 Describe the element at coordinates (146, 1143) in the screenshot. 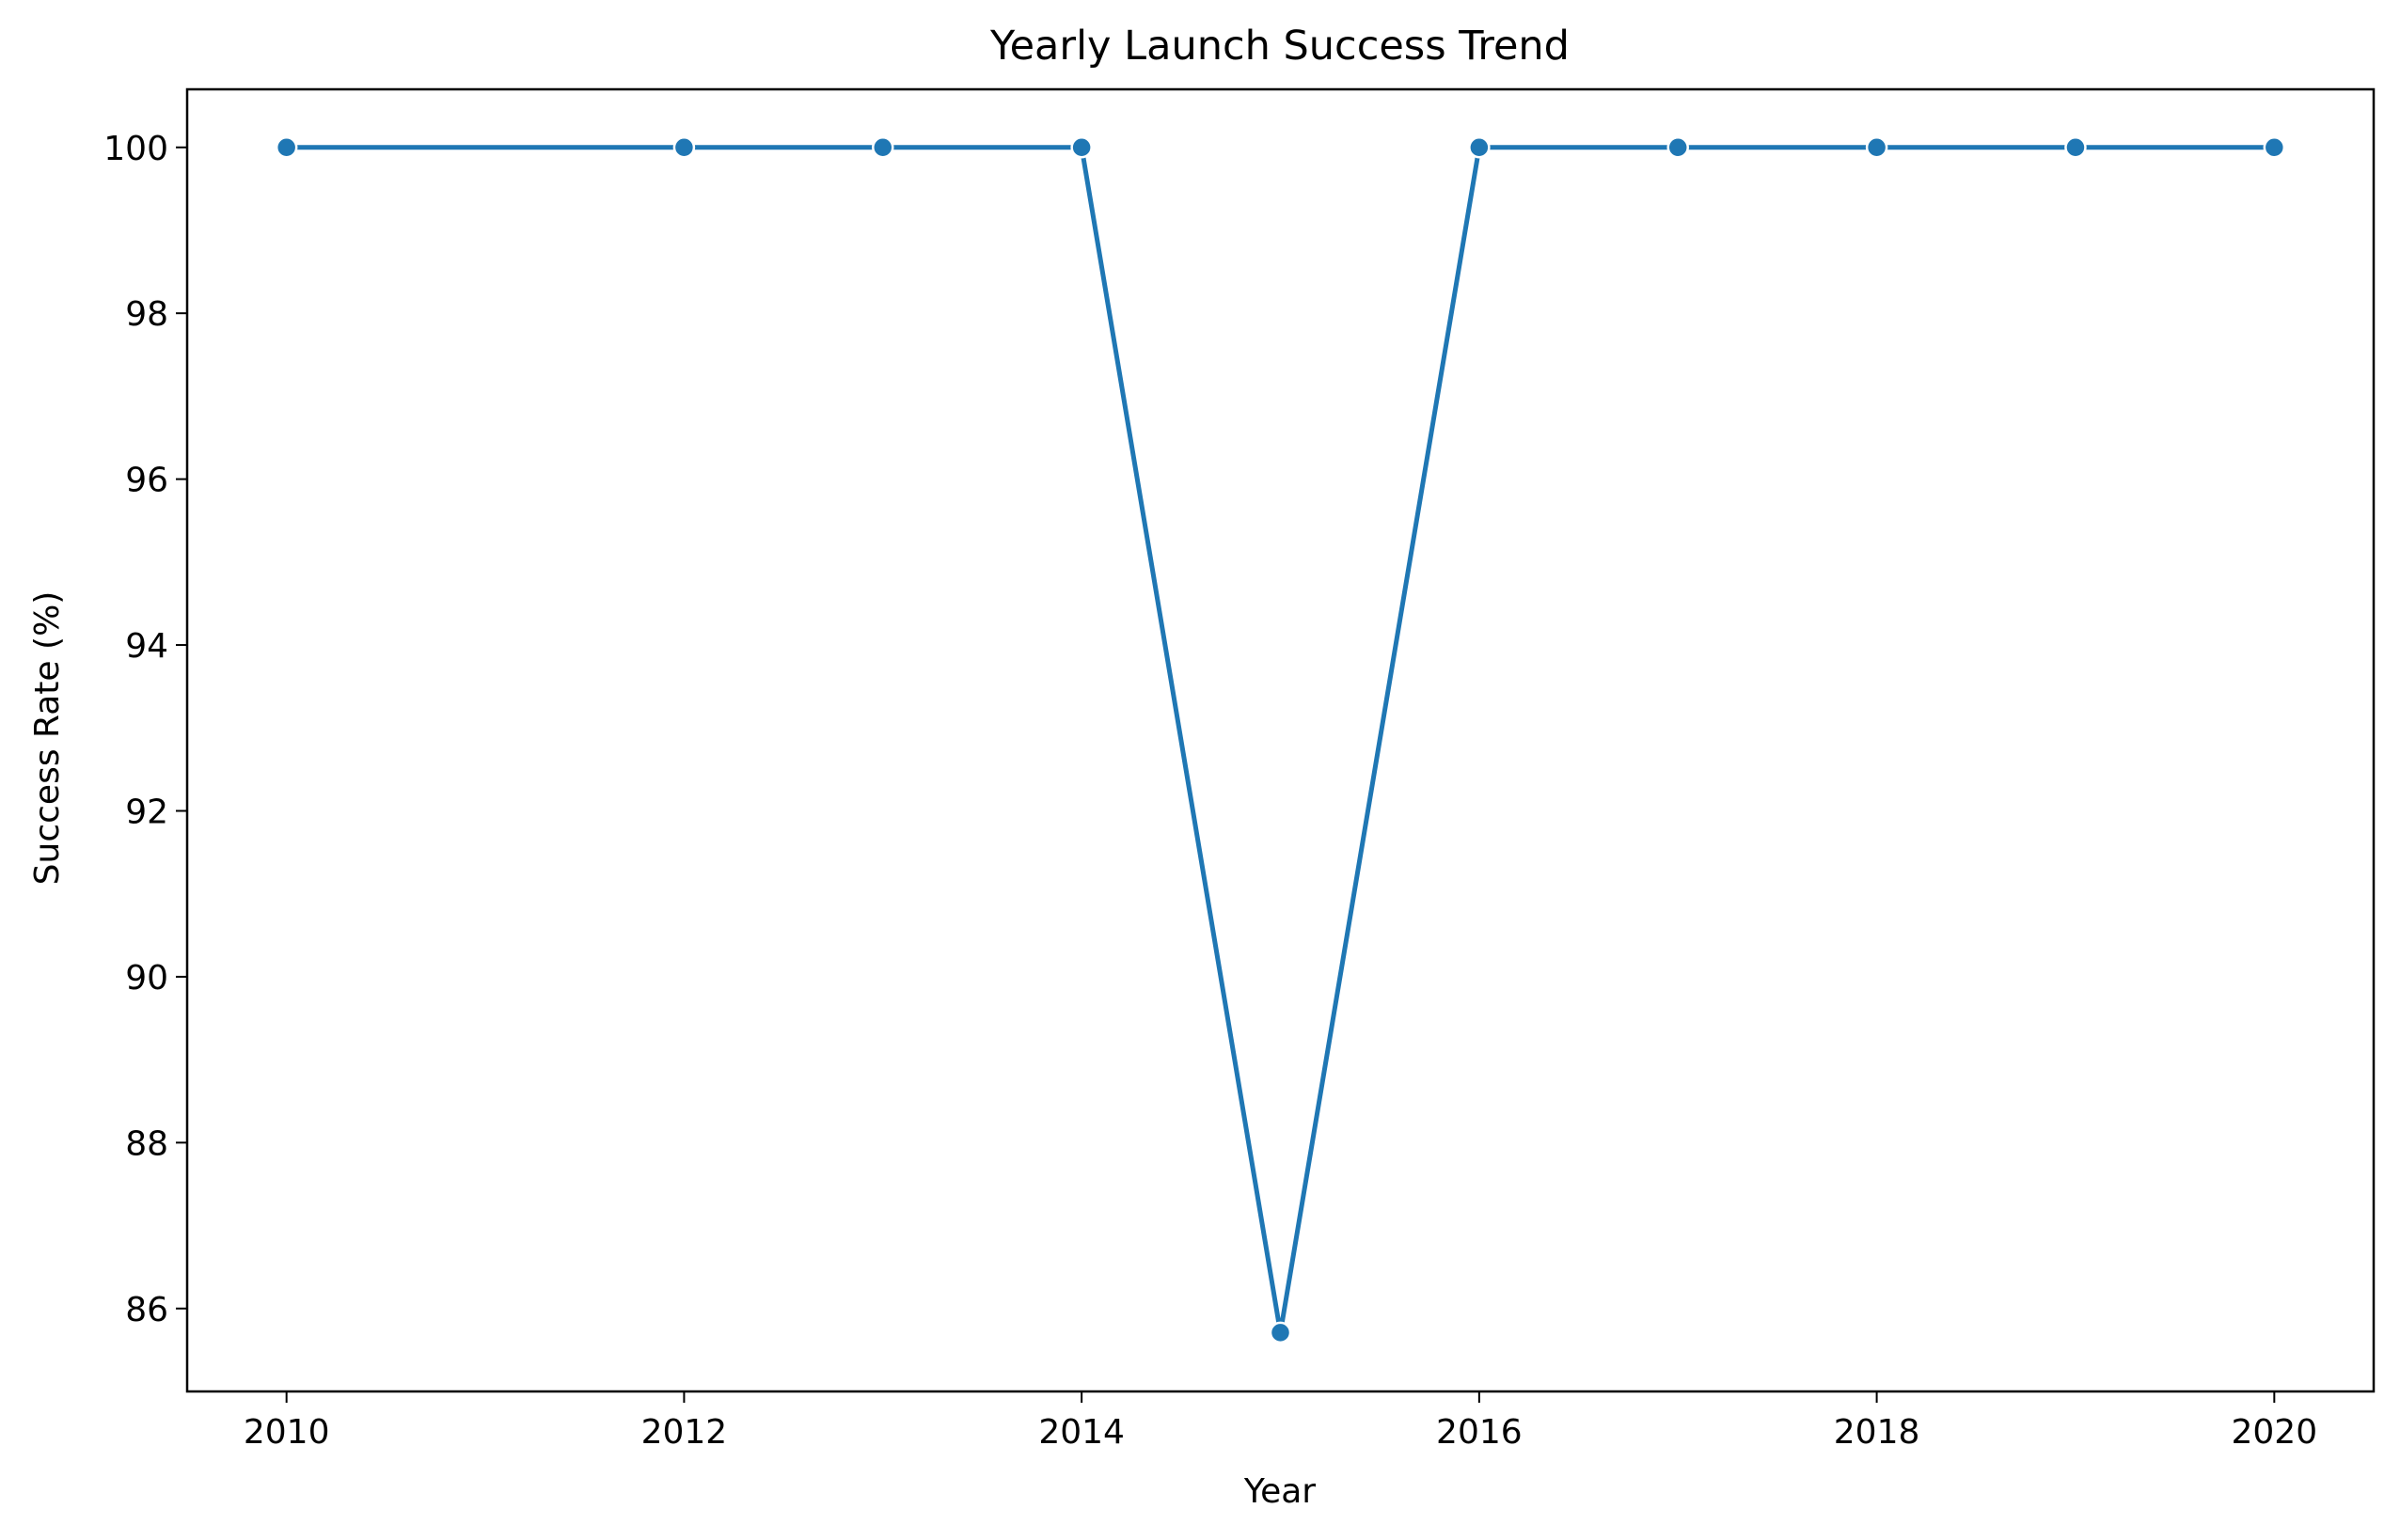

I see `y-tick-label: 88` at that location.